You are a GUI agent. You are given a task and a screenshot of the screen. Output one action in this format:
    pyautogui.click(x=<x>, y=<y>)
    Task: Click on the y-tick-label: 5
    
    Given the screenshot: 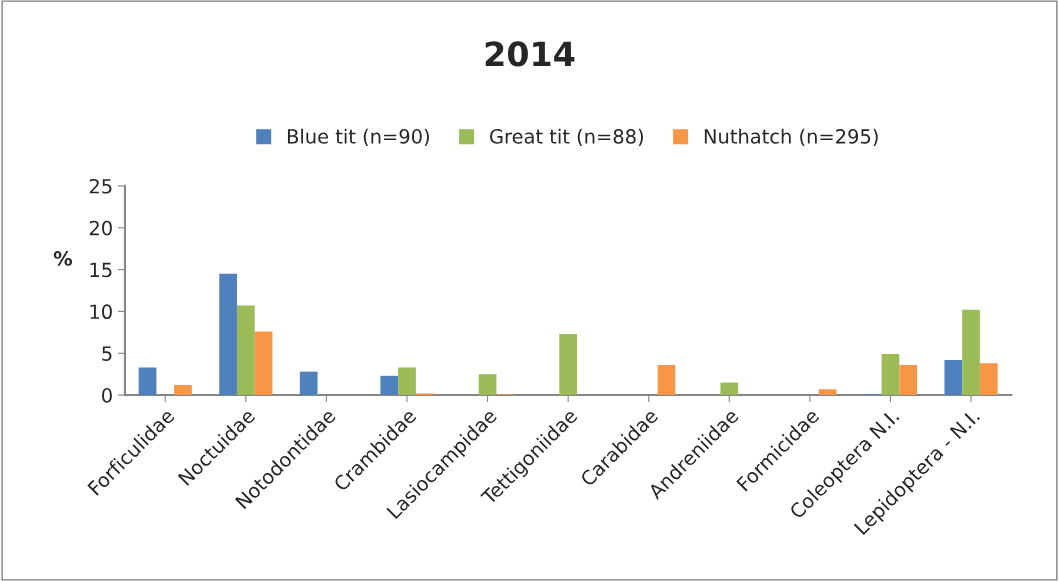 What is the action you would take?
    pyautogui.click(x=107, y=353)
    